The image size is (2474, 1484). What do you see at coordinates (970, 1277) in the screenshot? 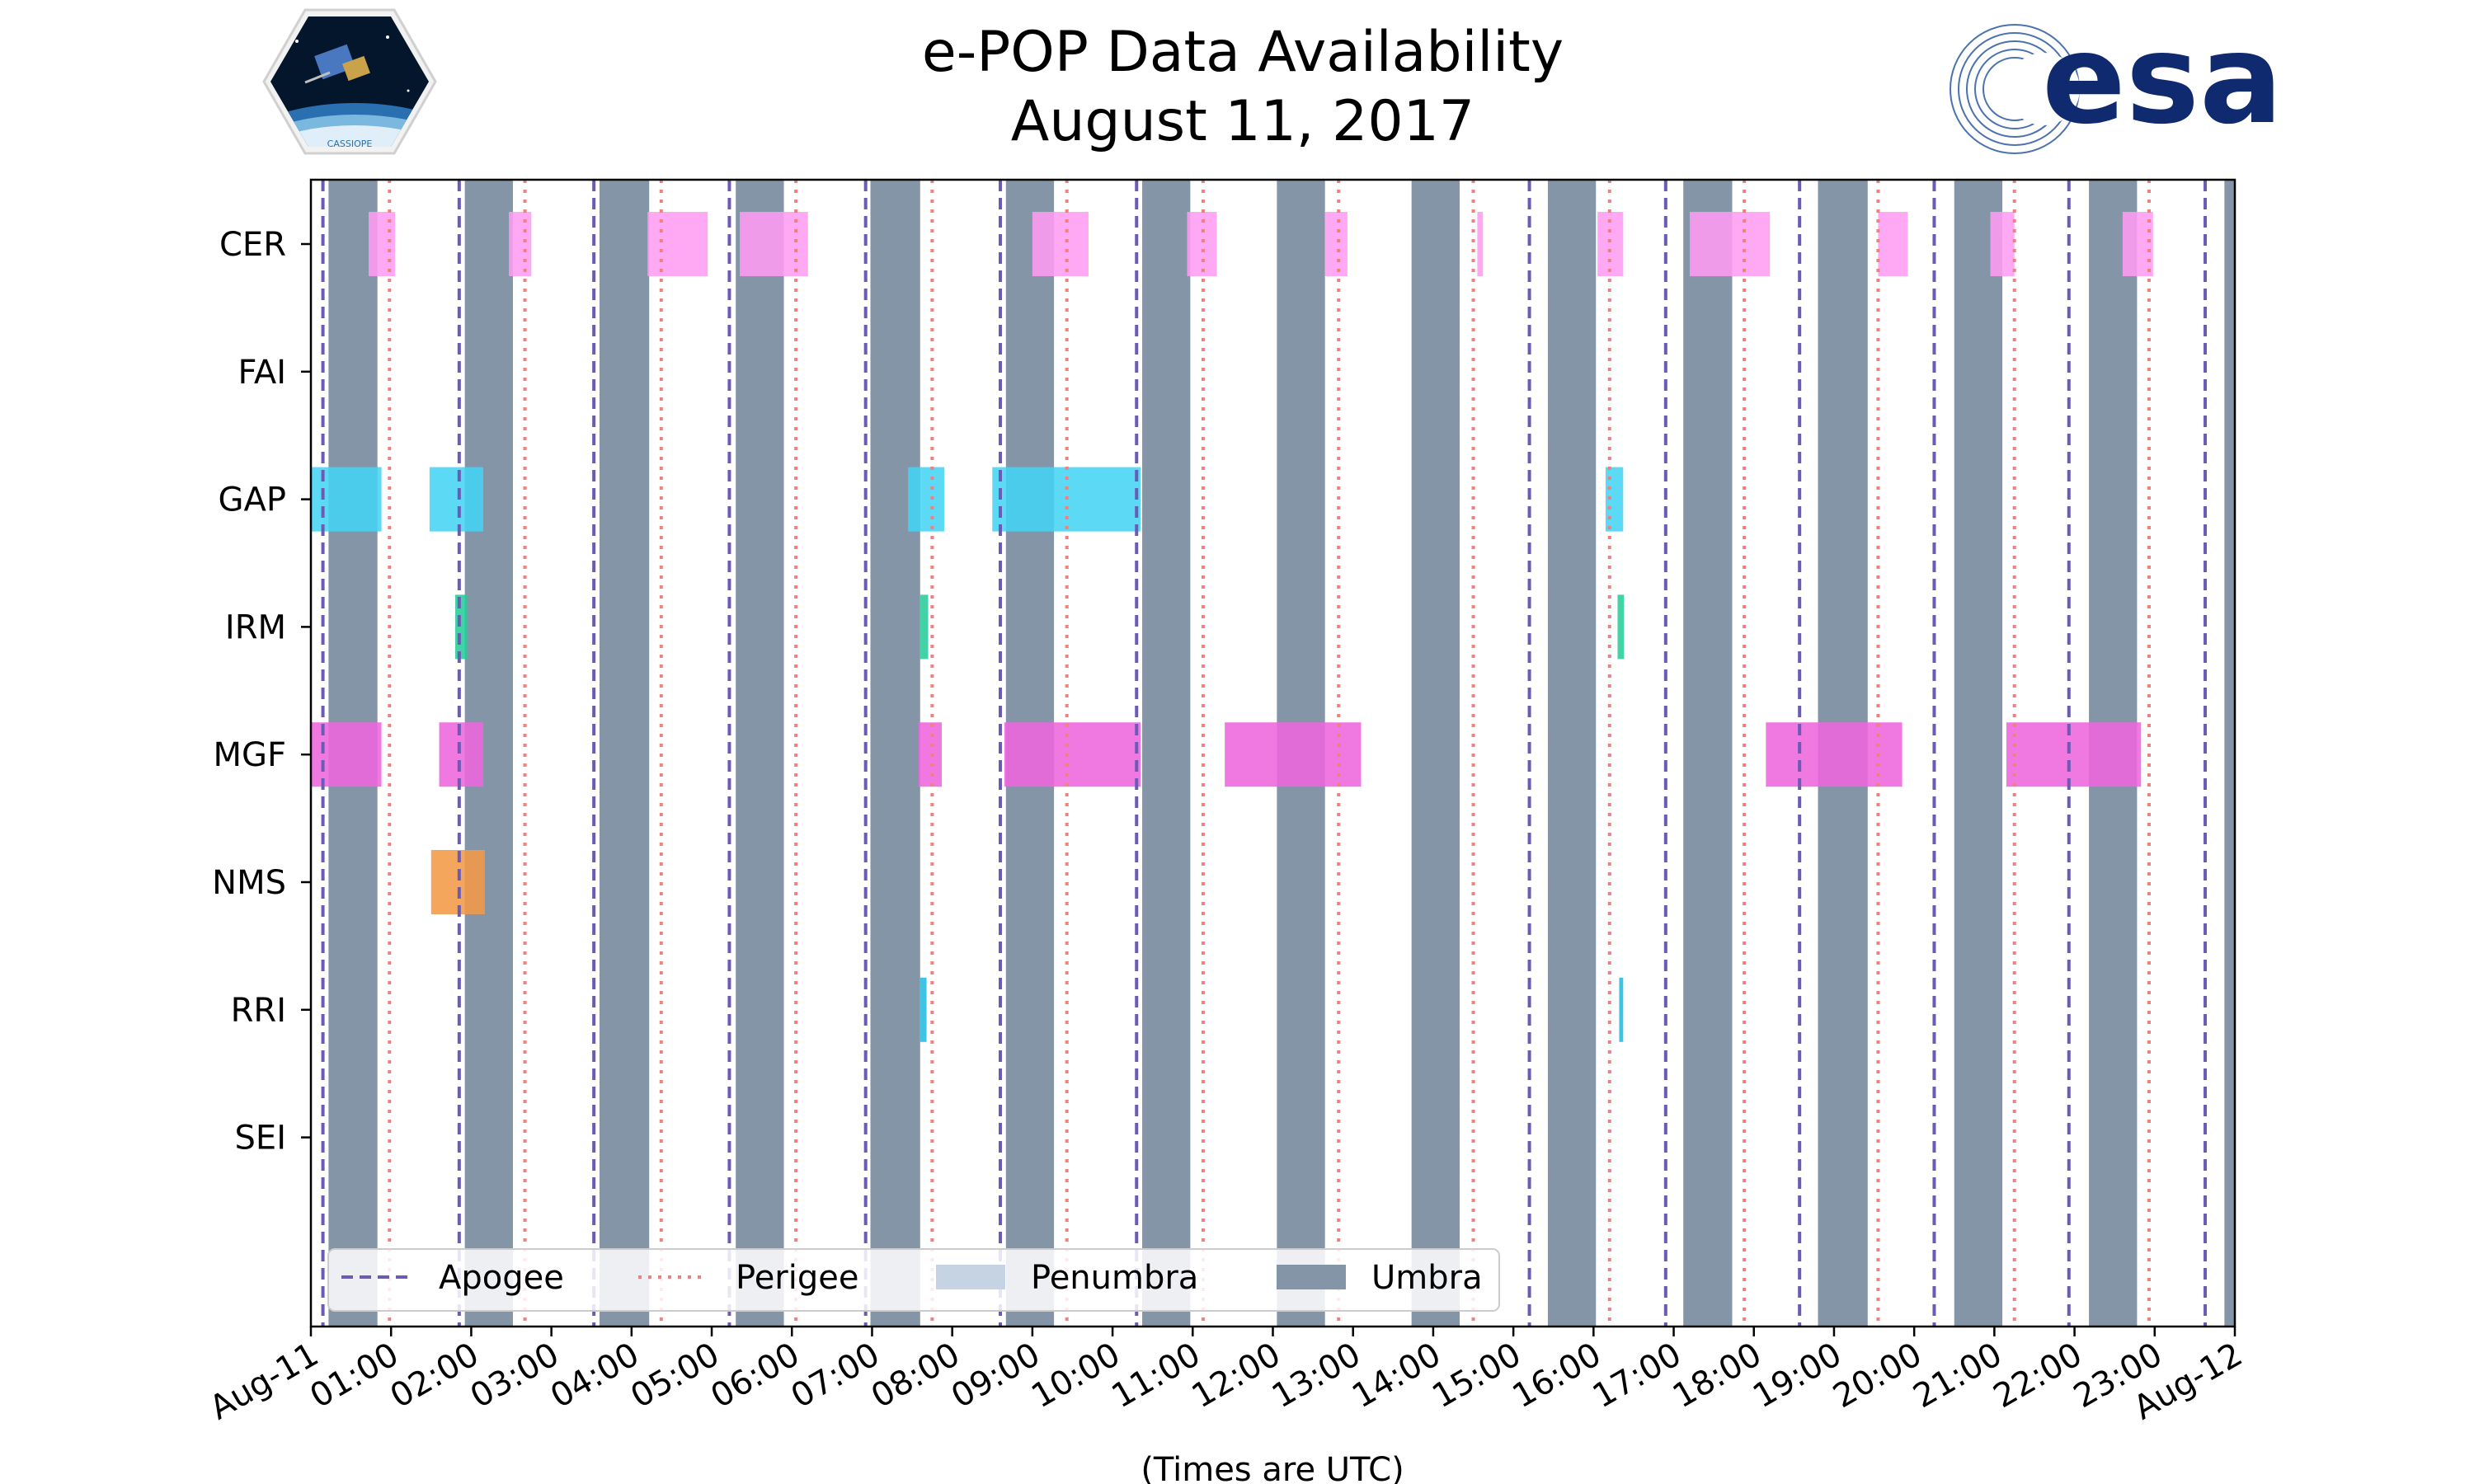
I see `legend-penumbra-swatch` at bounding box center [970, 1277].